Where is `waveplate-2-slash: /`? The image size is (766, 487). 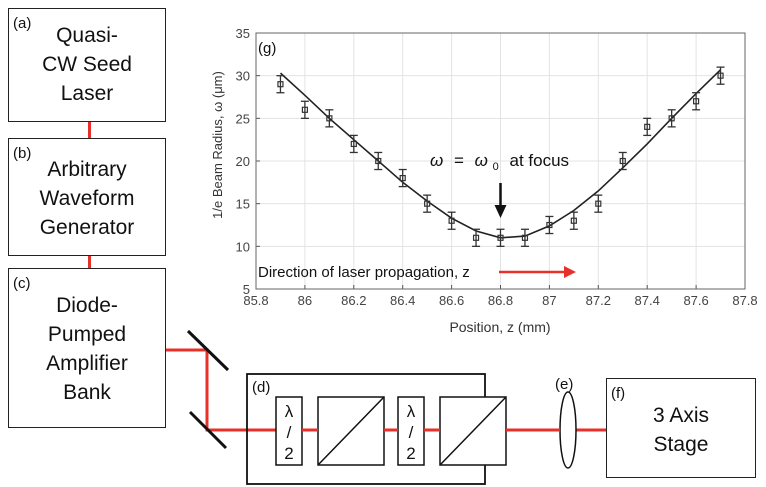 waveplate-2-slash: / is located at coordinates (411, 432).